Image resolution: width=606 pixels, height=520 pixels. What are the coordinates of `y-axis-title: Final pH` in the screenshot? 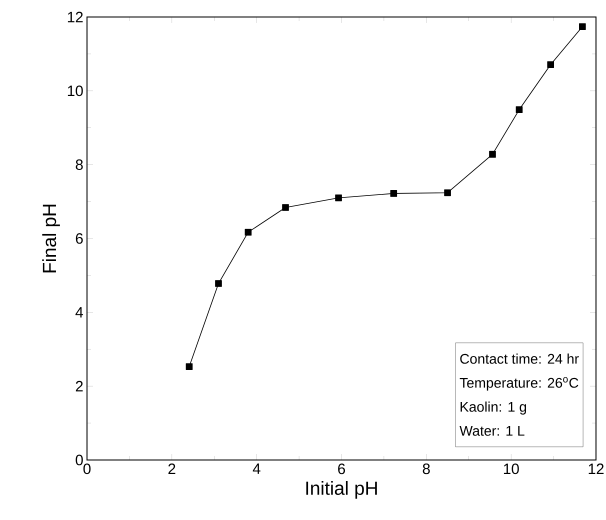 It's located at (51, 238).